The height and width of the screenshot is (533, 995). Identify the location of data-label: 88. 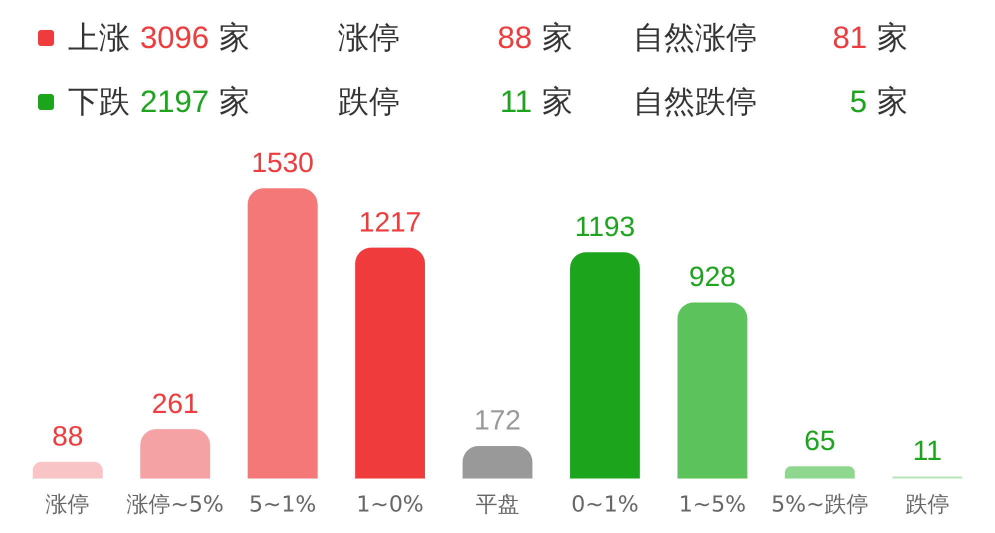
(68, 436).